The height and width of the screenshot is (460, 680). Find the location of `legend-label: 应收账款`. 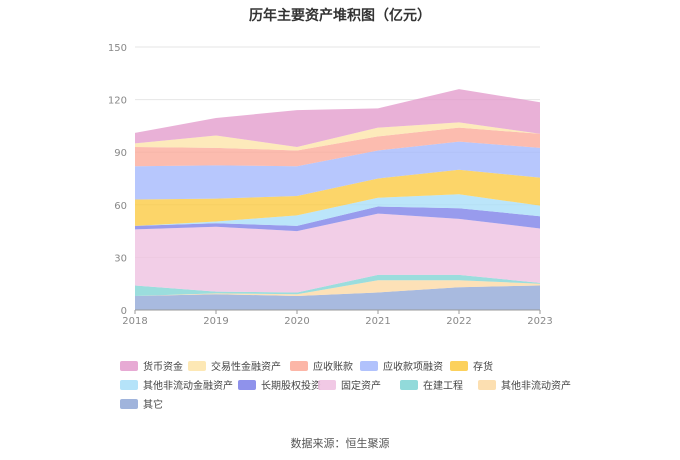

legend-label: 应收账款 is located at coordinates (333, 366).